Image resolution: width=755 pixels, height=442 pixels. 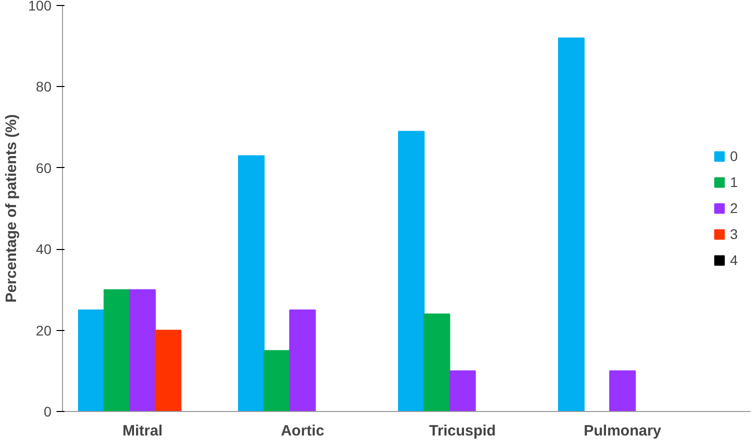 What do you see at coordinates (44, 86) in the screenshot?
I see `y-tick-label: 80` at bounding box center [44, 86].